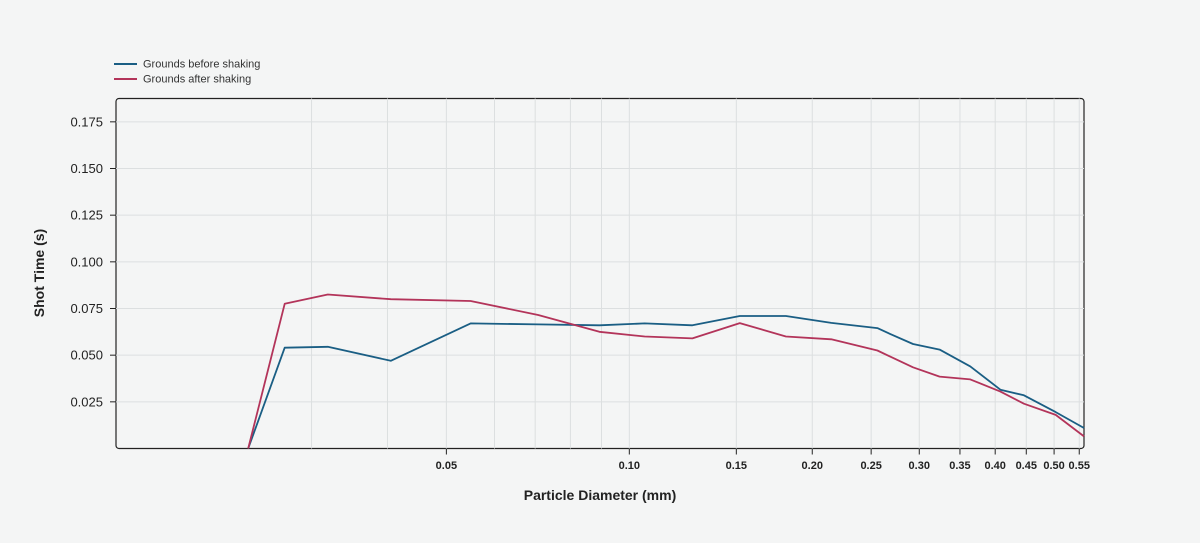  I want to click on x-tick-label: 0.45, so click(1026, 466).